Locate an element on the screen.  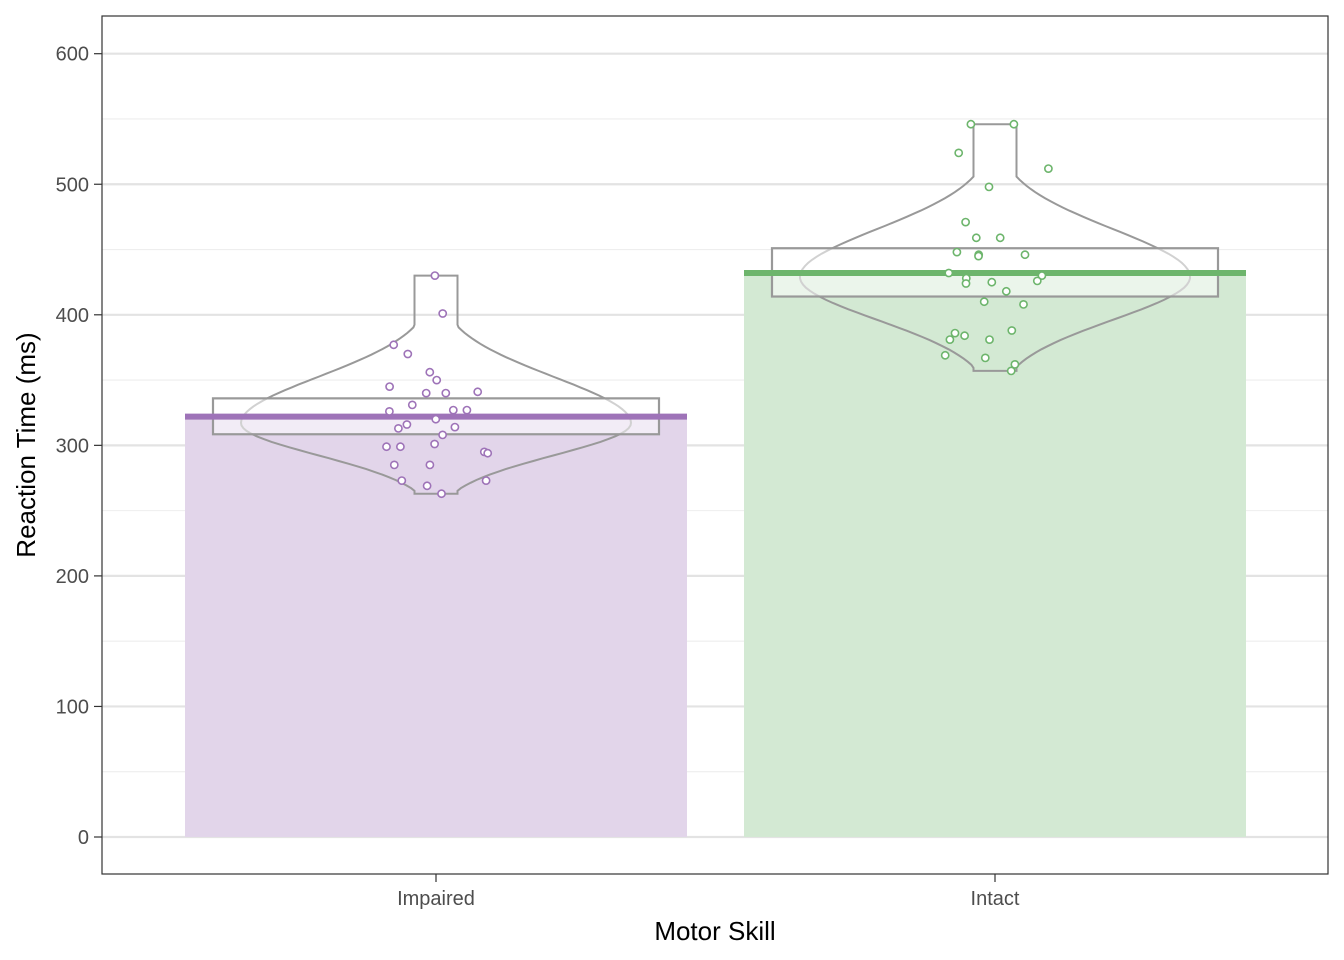
y-tick-label: 600 is located at coordinates (72, 55).